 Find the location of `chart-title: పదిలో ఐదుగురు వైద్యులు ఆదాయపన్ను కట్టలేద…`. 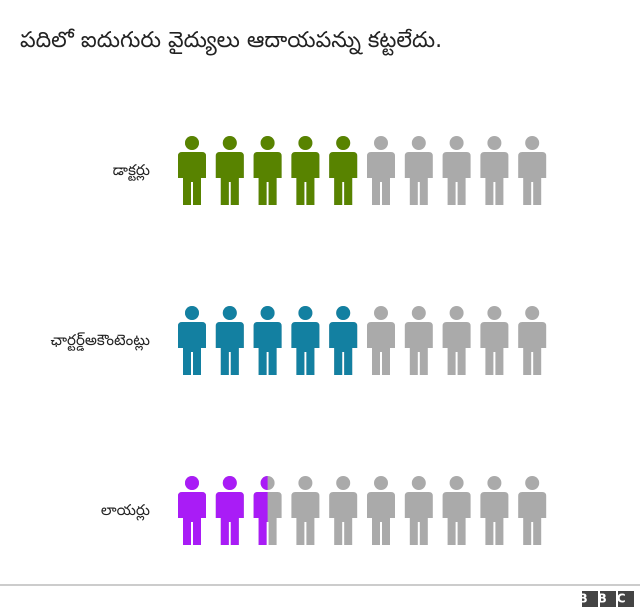

chart-title: పదిలో ఐదుగురు వైద్యులు ఆదాయపన్ను కట్టలేద… is located at coordinates (231, 40).